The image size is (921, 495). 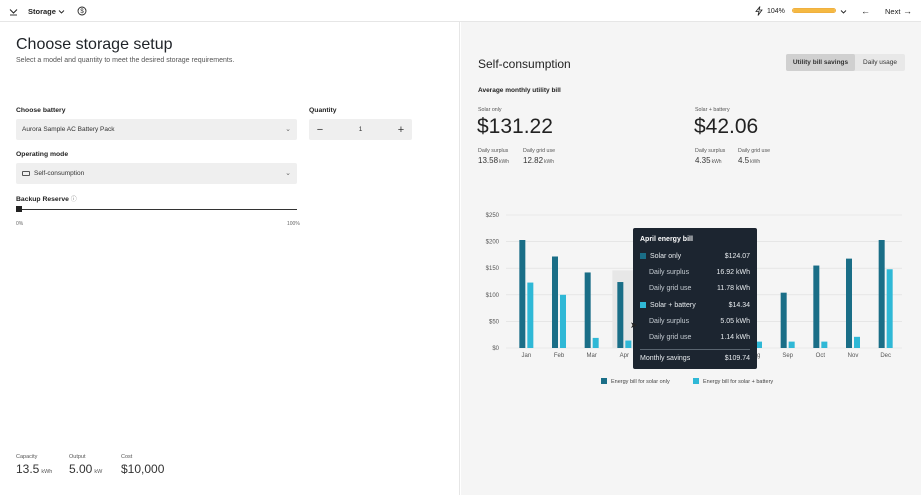 I want to click on battery-select: Aurora Sample AC Battery Pack ⌄, so click(x=156, y=129).